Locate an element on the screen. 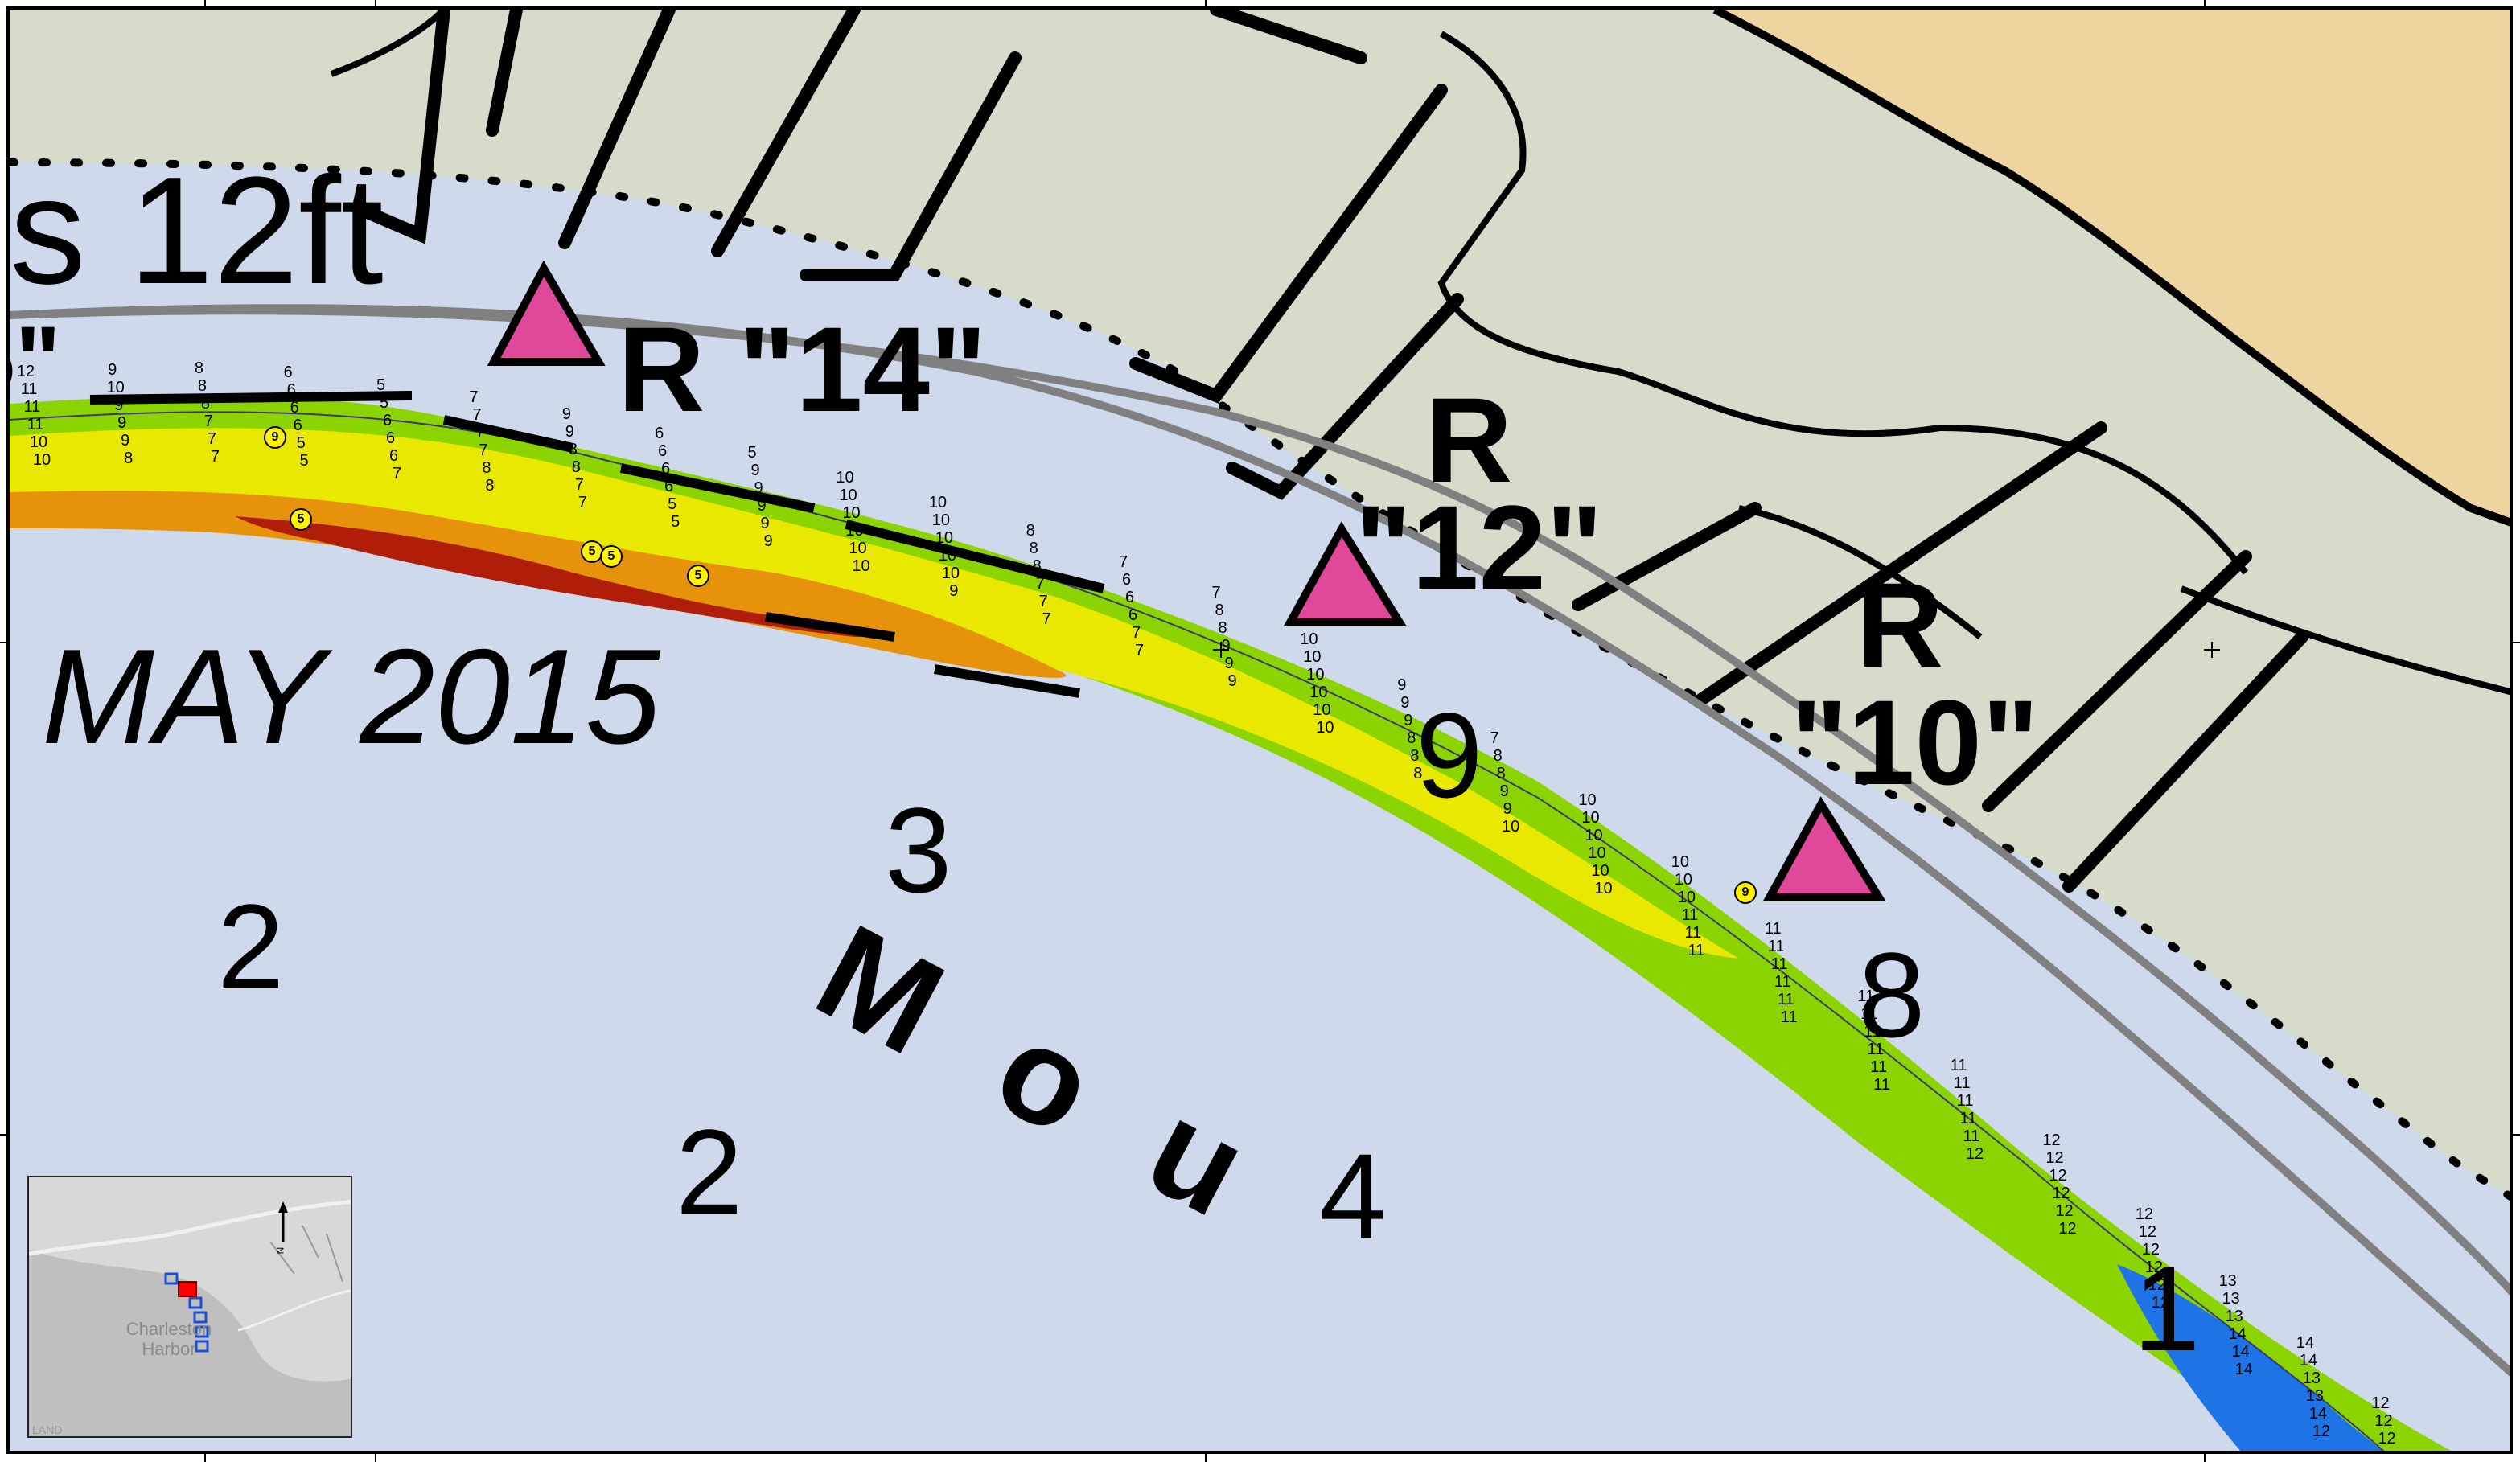 The width and height of the screenshot is (2520, 1462). locator-inset-map: Charleston Harbor LAND N is located at coordinates (190, 1307).